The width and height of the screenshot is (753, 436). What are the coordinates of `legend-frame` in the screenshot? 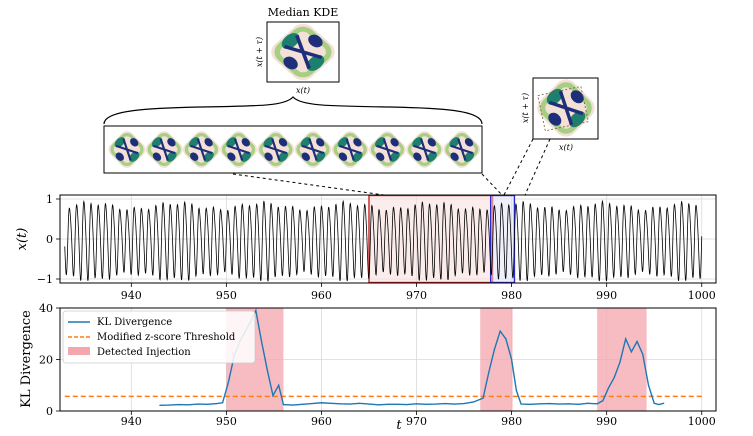 It's located at (159, 337).